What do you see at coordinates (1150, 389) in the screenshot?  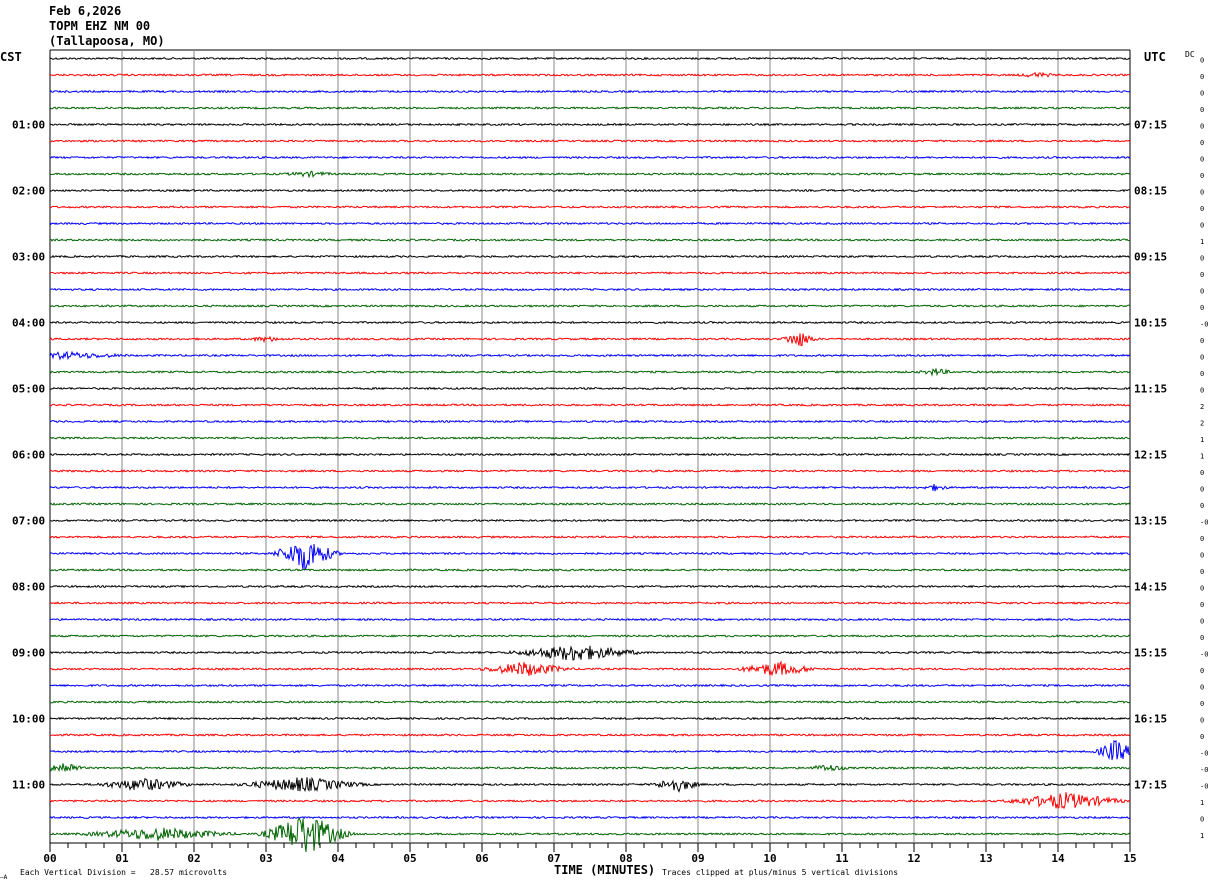 I see `right-hour-label: 11:15` at bounding box center [1150, 389].